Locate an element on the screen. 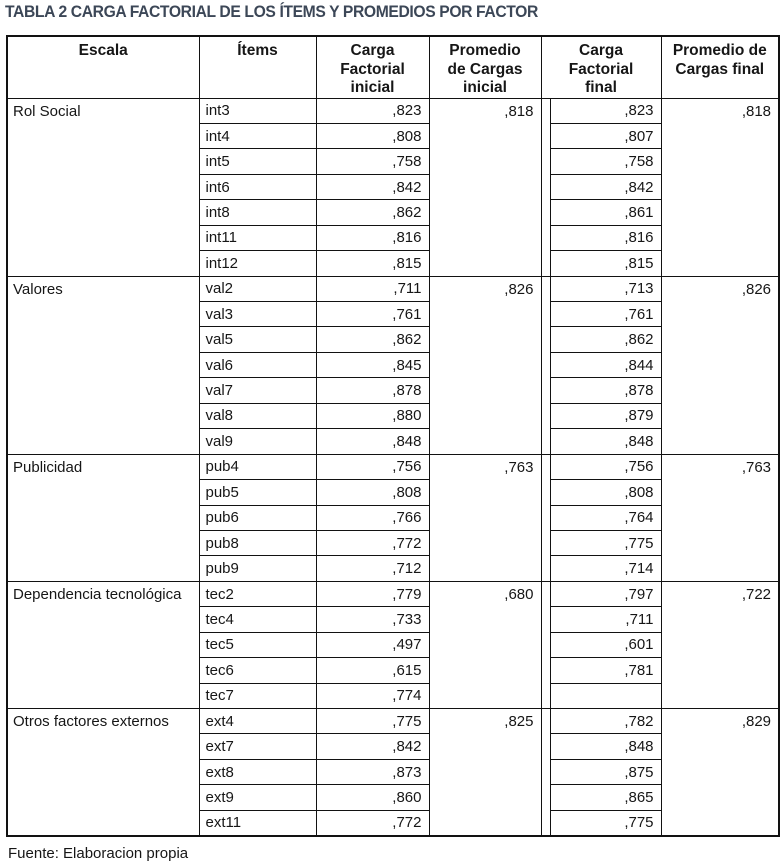 The image size is (784, 865). carga-final-cell: ,844 is located at coordinates (605, 365).